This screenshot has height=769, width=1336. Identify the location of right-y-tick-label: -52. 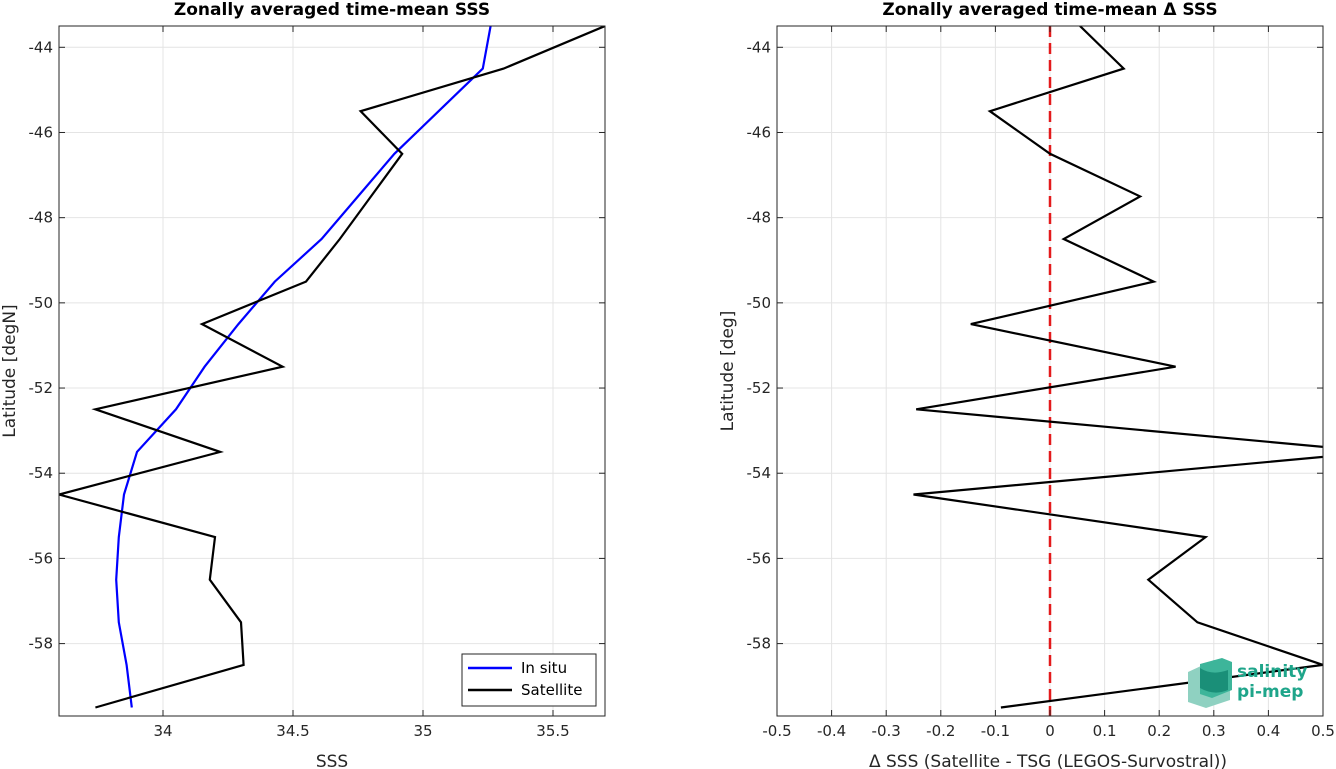
(759, 388).